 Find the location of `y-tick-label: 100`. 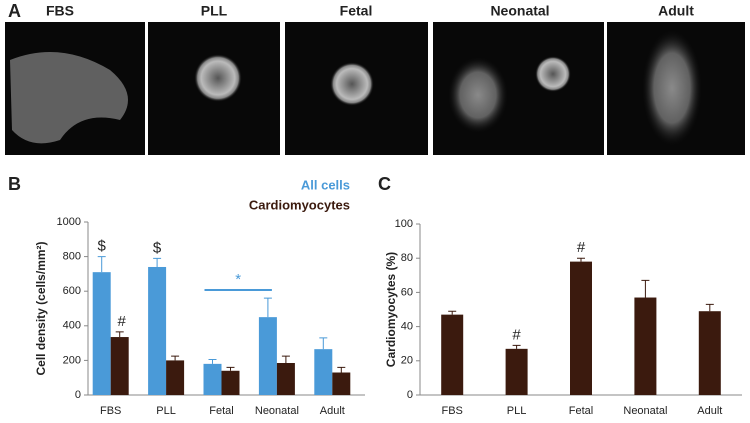

y-tick-label: 100 is located at coordinates (404, 224).